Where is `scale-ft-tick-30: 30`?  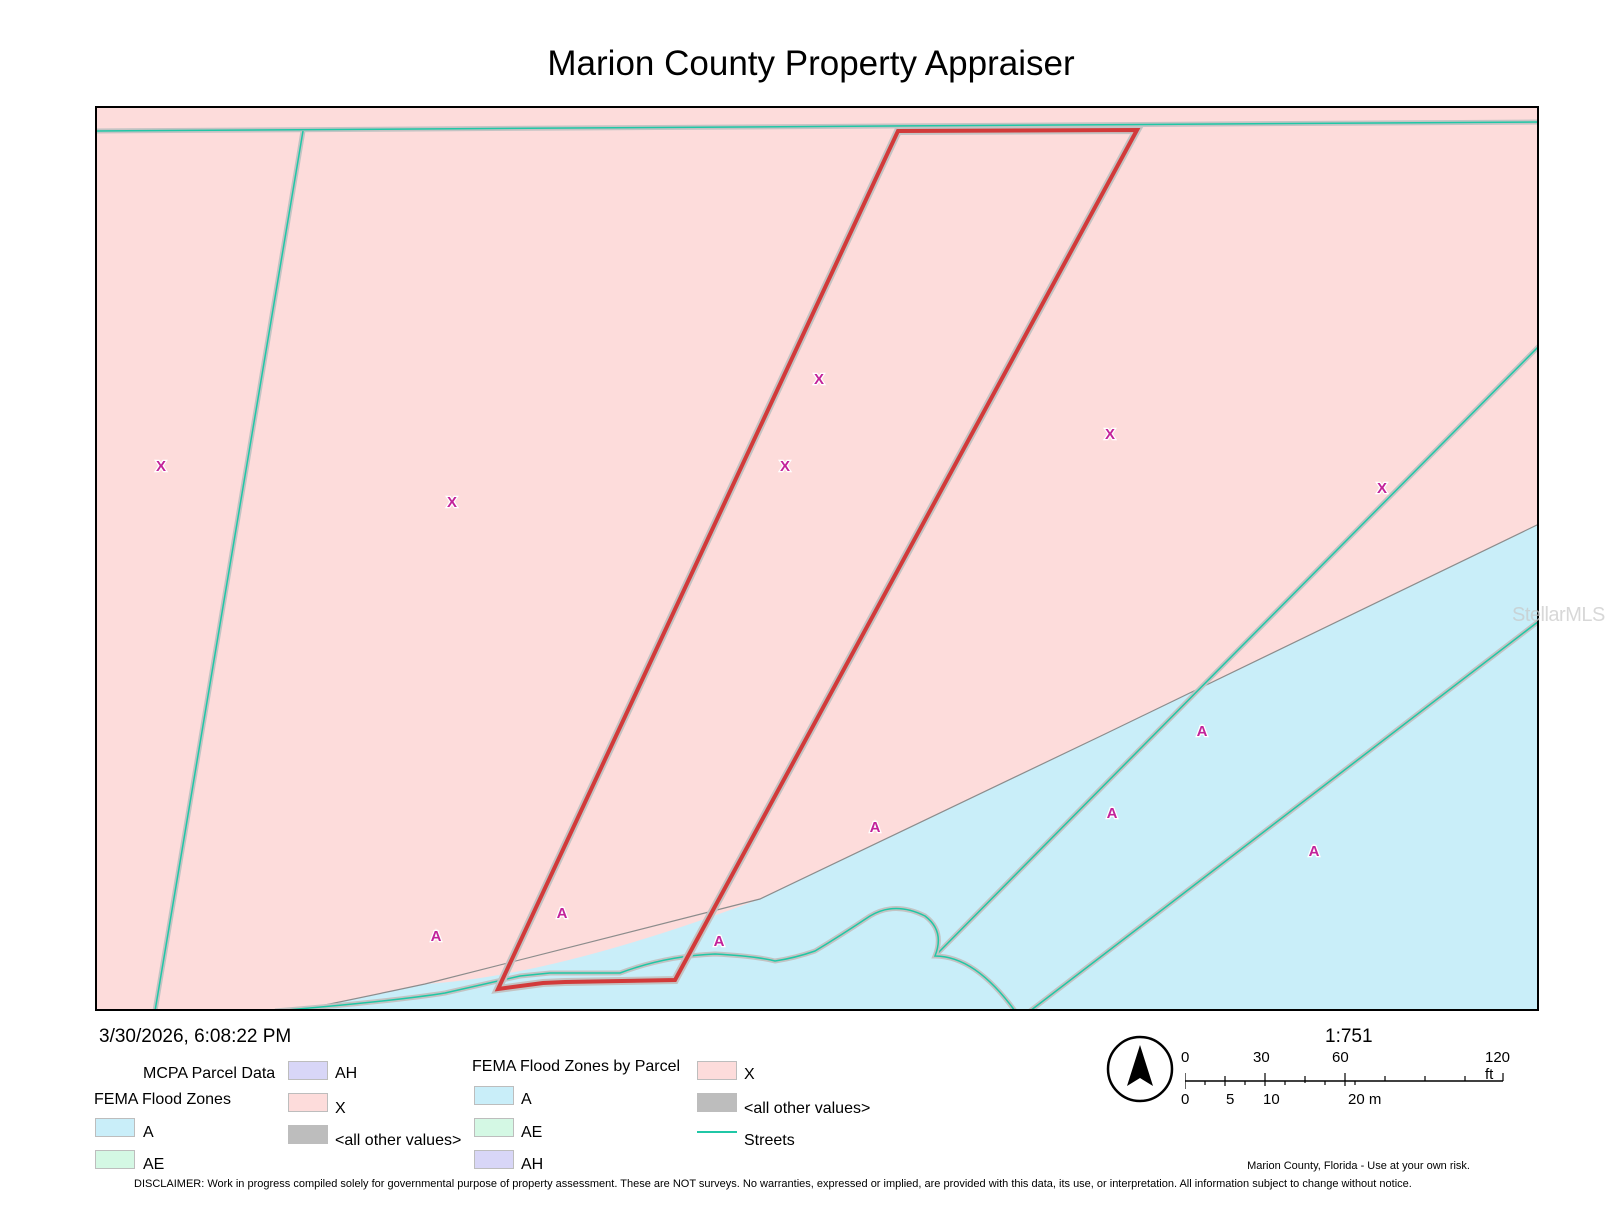 scale-ft-tick-30: 30 is located at coordinates (1261, 1057).